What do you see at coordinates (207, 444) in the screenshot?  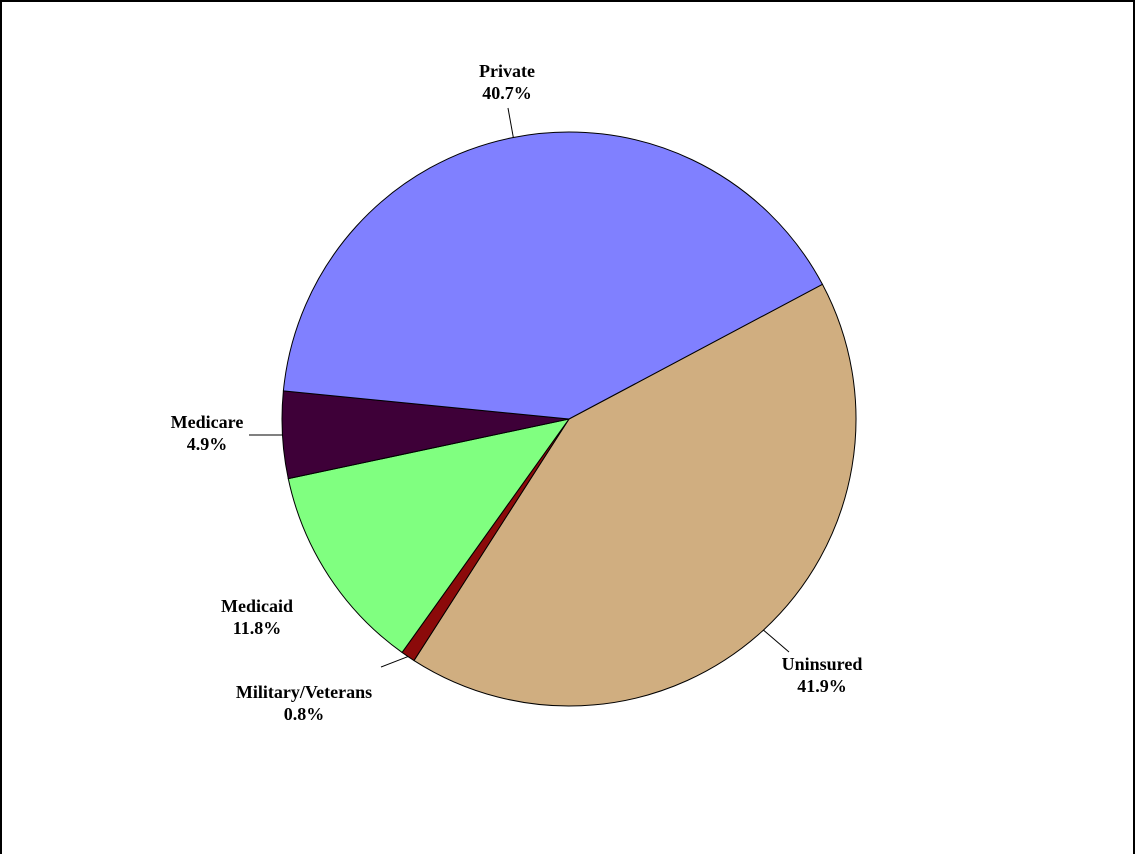 I see `slice-value-medicare: 4.9%` at bounding box center [207, 444].